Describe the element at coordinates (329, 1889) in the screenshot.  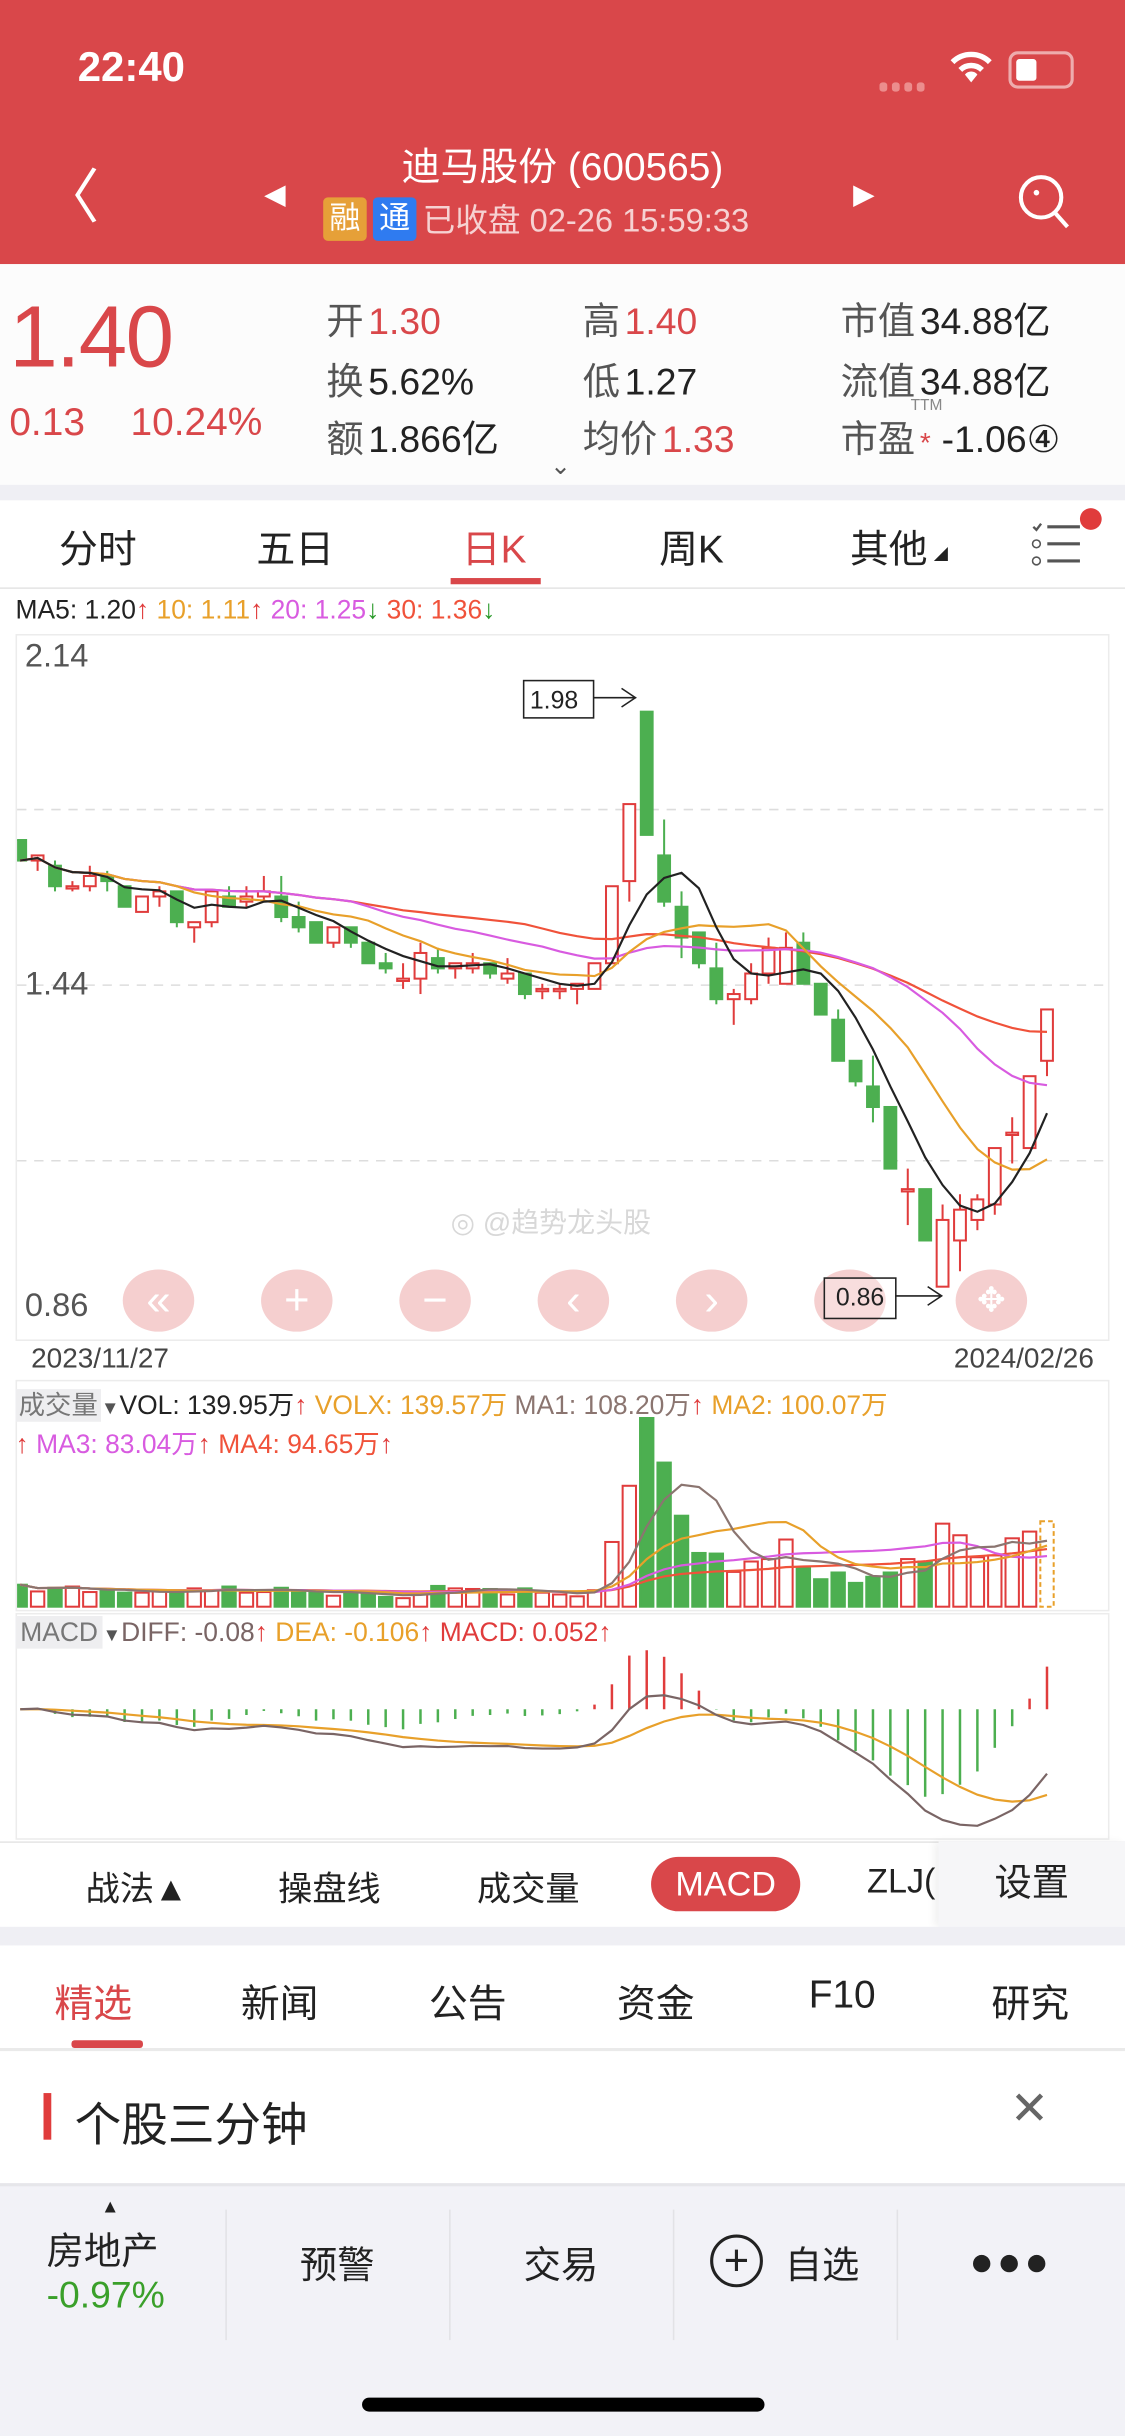
I see `trading-line-button: 操盘线` at that location.